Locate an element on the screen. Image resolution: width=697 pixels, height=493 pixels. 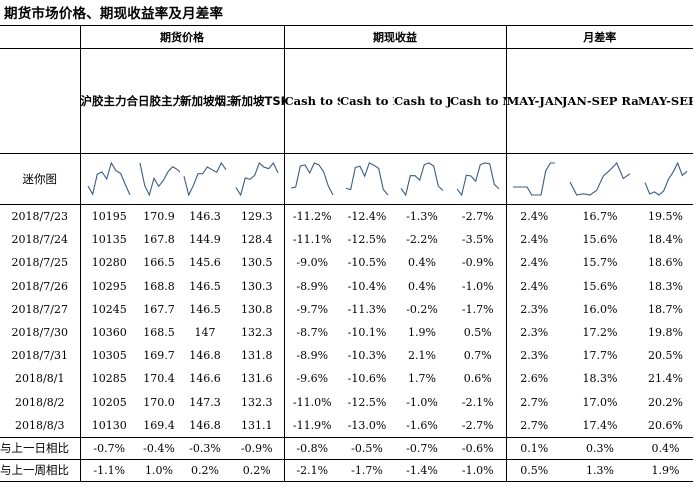
value-cell: 17.0% is located at coordinates (600, 402).